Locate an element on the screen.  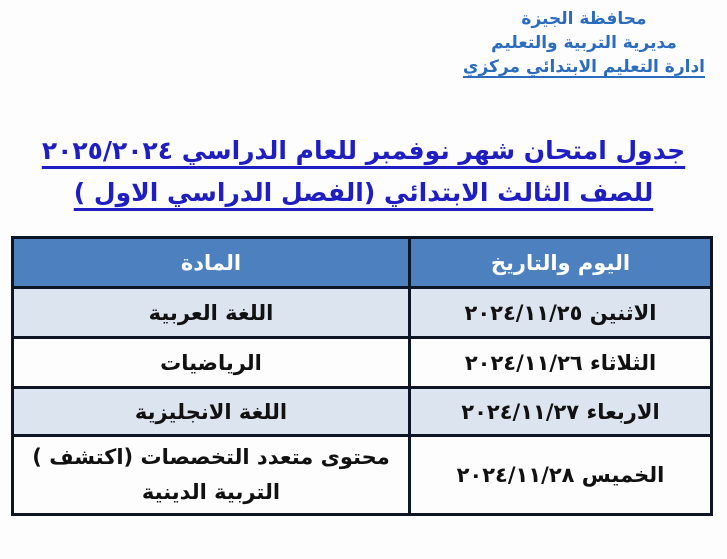
table-row-tuesday: الثلاثاء ٢٠٢٤/١١/٢٦ الرياضيات is located at coordinates (362, 362).